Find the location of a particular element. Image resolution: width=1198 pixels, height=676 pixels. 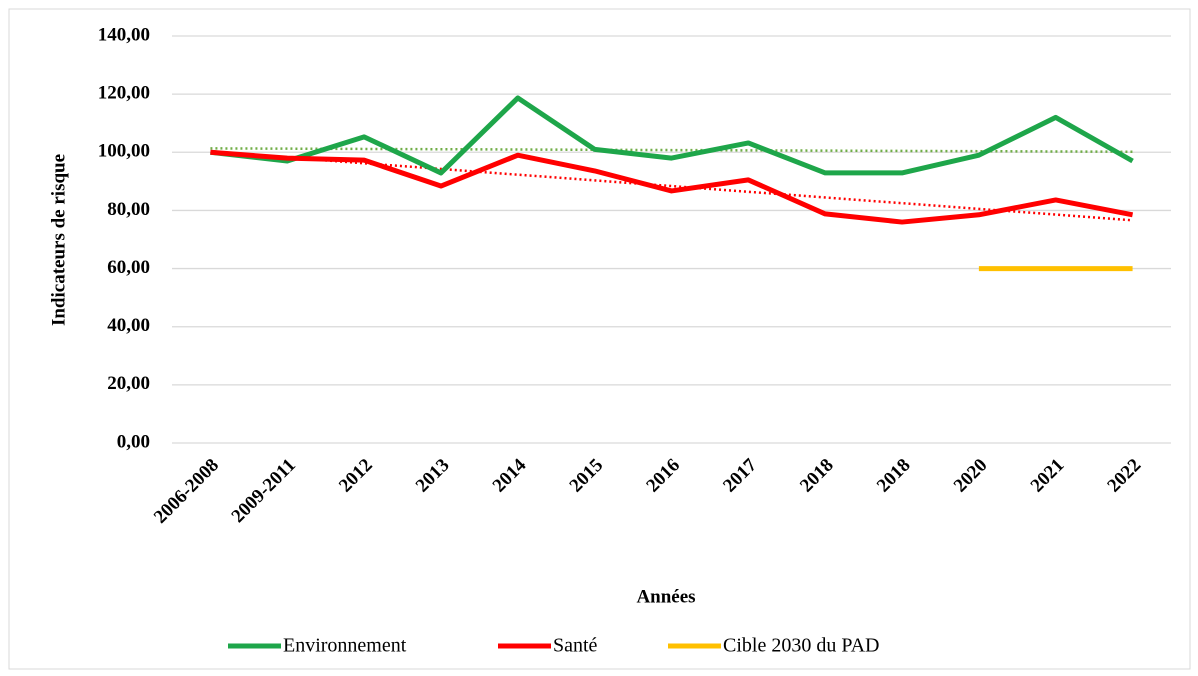

y-tick-label: 120,00 is located at coordinates (124, 93).